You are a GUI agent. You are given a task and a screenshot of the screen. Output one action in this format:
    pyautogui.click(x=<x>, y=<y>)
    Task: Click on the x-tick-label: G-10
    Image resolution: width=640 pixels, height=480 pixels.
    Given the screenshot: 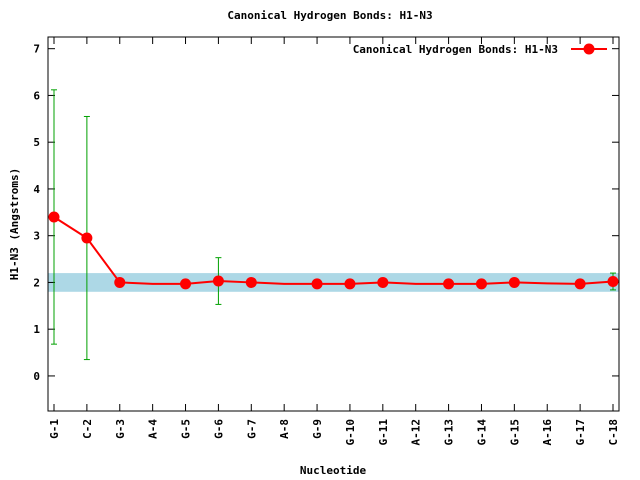 What is the action you would take?
    pyautogui.click(x=350, y=432)
    